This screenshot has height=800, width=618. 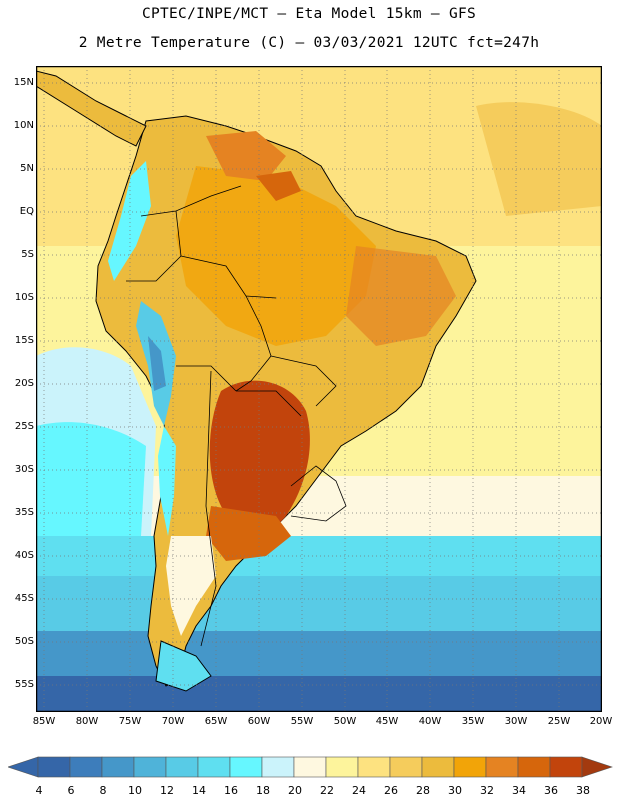 What do you see at coordinates (327, 790) in the screenshot?
I see `colorbar-label-22: 22` at bounding box center [327, 790].